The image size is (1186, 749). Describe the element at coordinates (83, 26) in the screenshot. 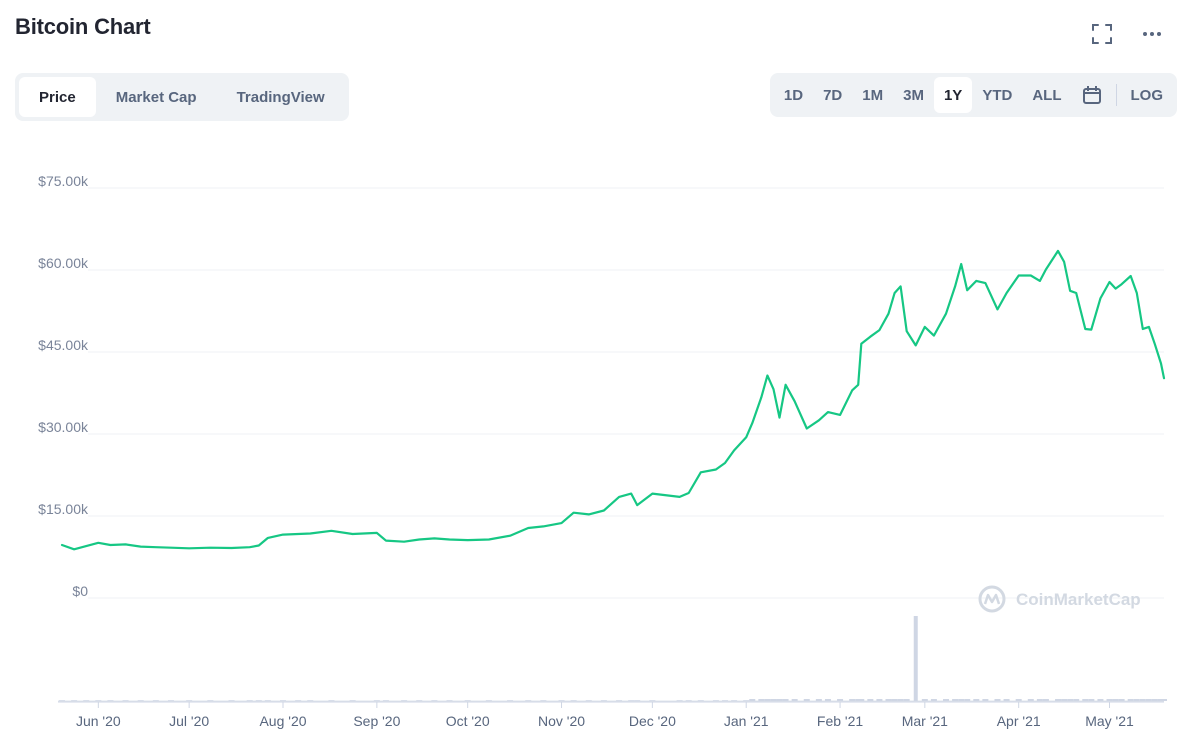

I see `page-title: Bitcoin Chart` at that location.